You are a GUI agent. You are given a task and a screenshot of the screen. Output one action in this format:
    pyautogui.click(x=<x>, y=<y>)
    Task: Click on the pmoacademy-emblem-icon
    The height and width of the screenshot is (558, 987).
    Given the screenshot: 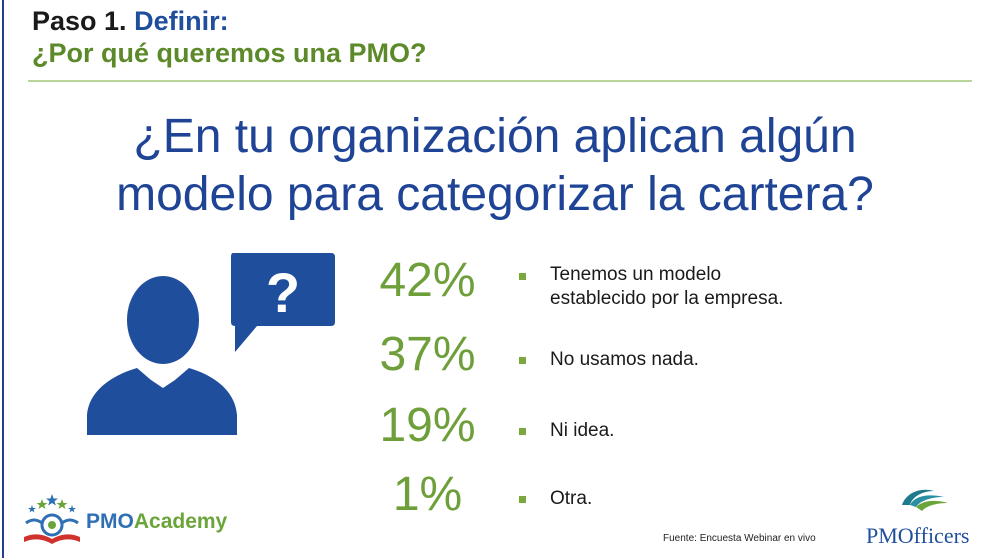 What is the action you would take?
    pyautogui.click(x=52, y=519)
    